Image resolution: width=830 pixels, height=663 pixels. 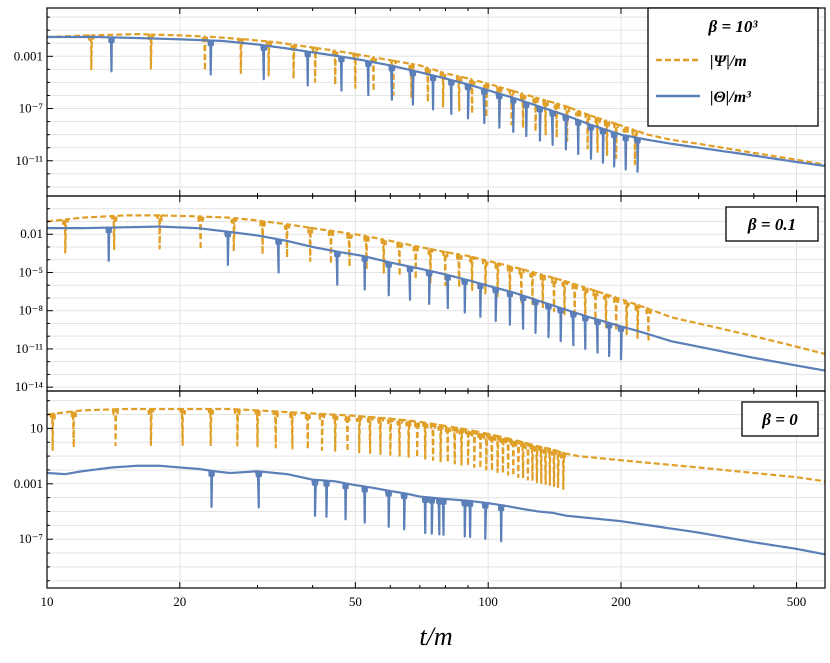 I want to click on legend-entry-label: |Θ|/m³, so click(x=730, y=97).